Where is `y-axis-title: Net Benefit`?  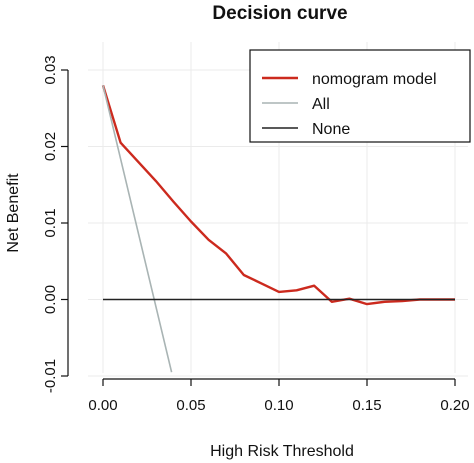 y-axis-title: Net Benefit is located at coordinates (13, 213).